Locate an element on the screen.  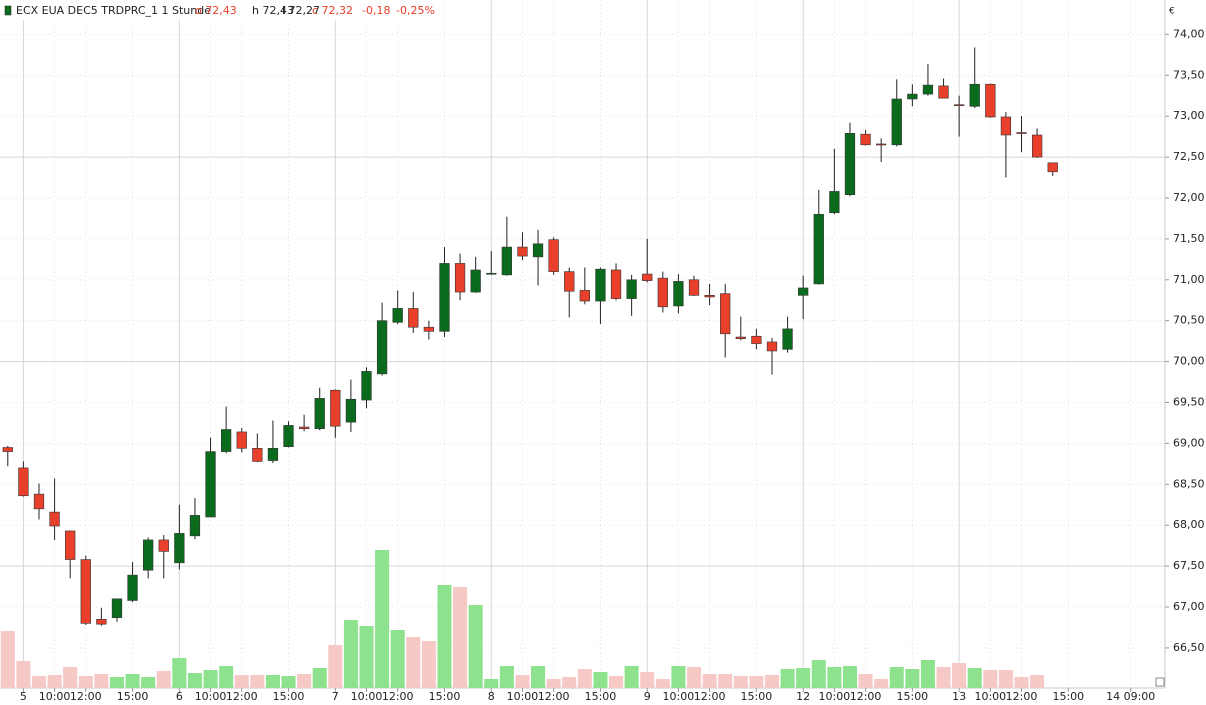
header-low: l 72,27 is located at coordinates (301, 10).